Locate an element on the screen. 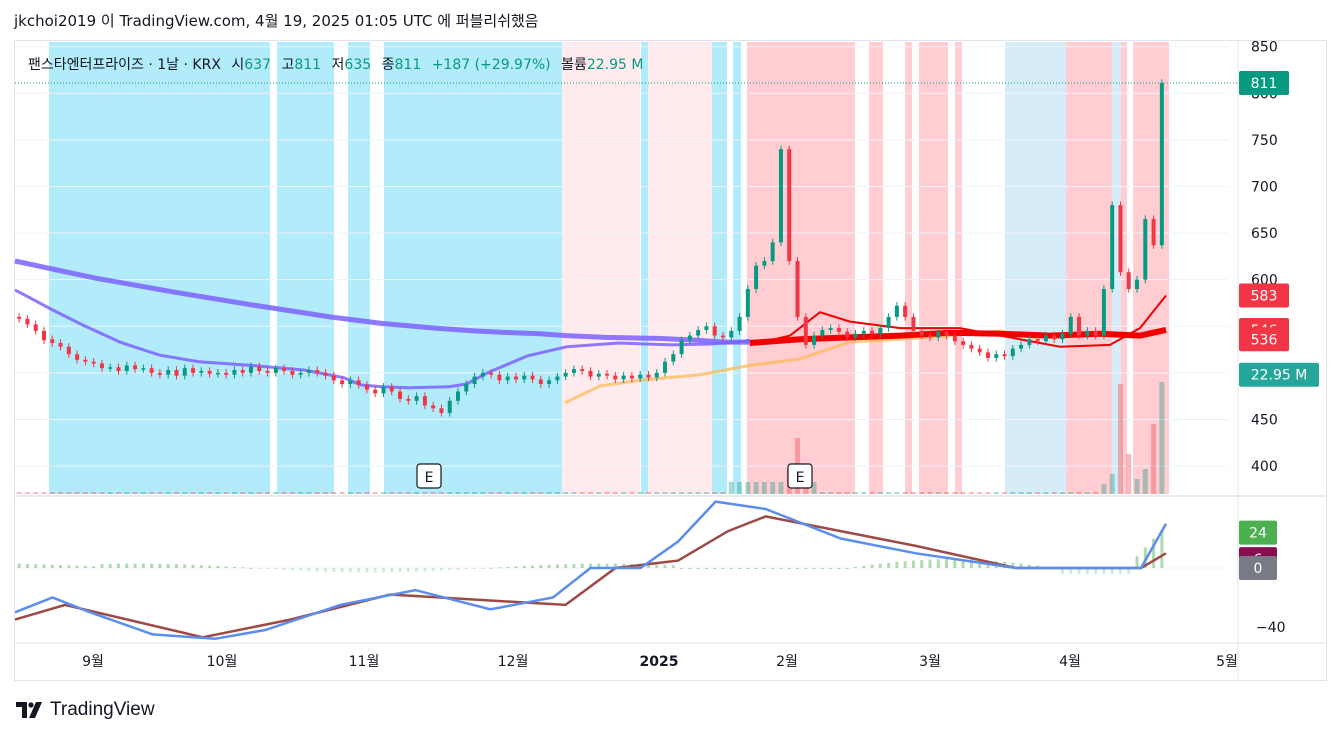 The height and width of the screenshot is (735, 1341). time-tick-label: 9월 is located at coordinates (93, 662).